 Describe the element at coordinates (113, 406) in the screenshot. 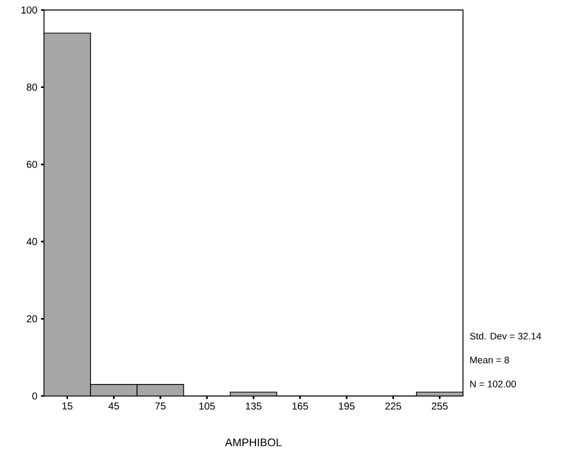

I see `x-tick-label: 45` at that location.